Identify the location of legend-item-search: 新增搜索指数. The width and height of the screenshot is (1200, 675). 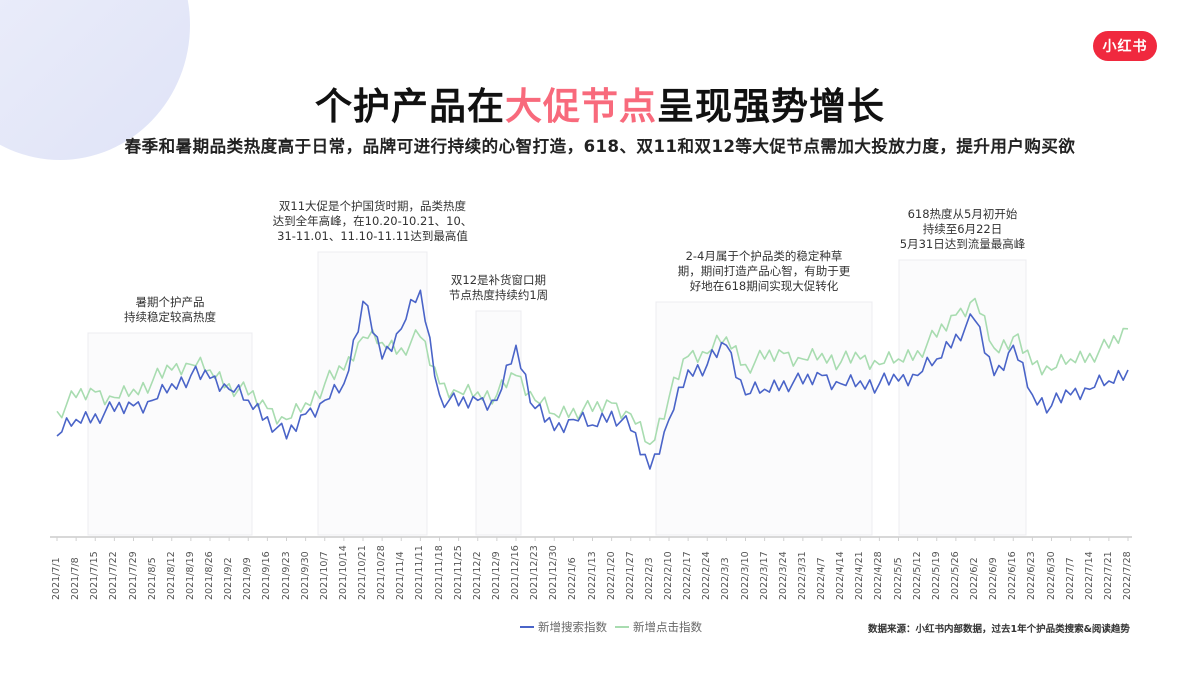
(563, 627).